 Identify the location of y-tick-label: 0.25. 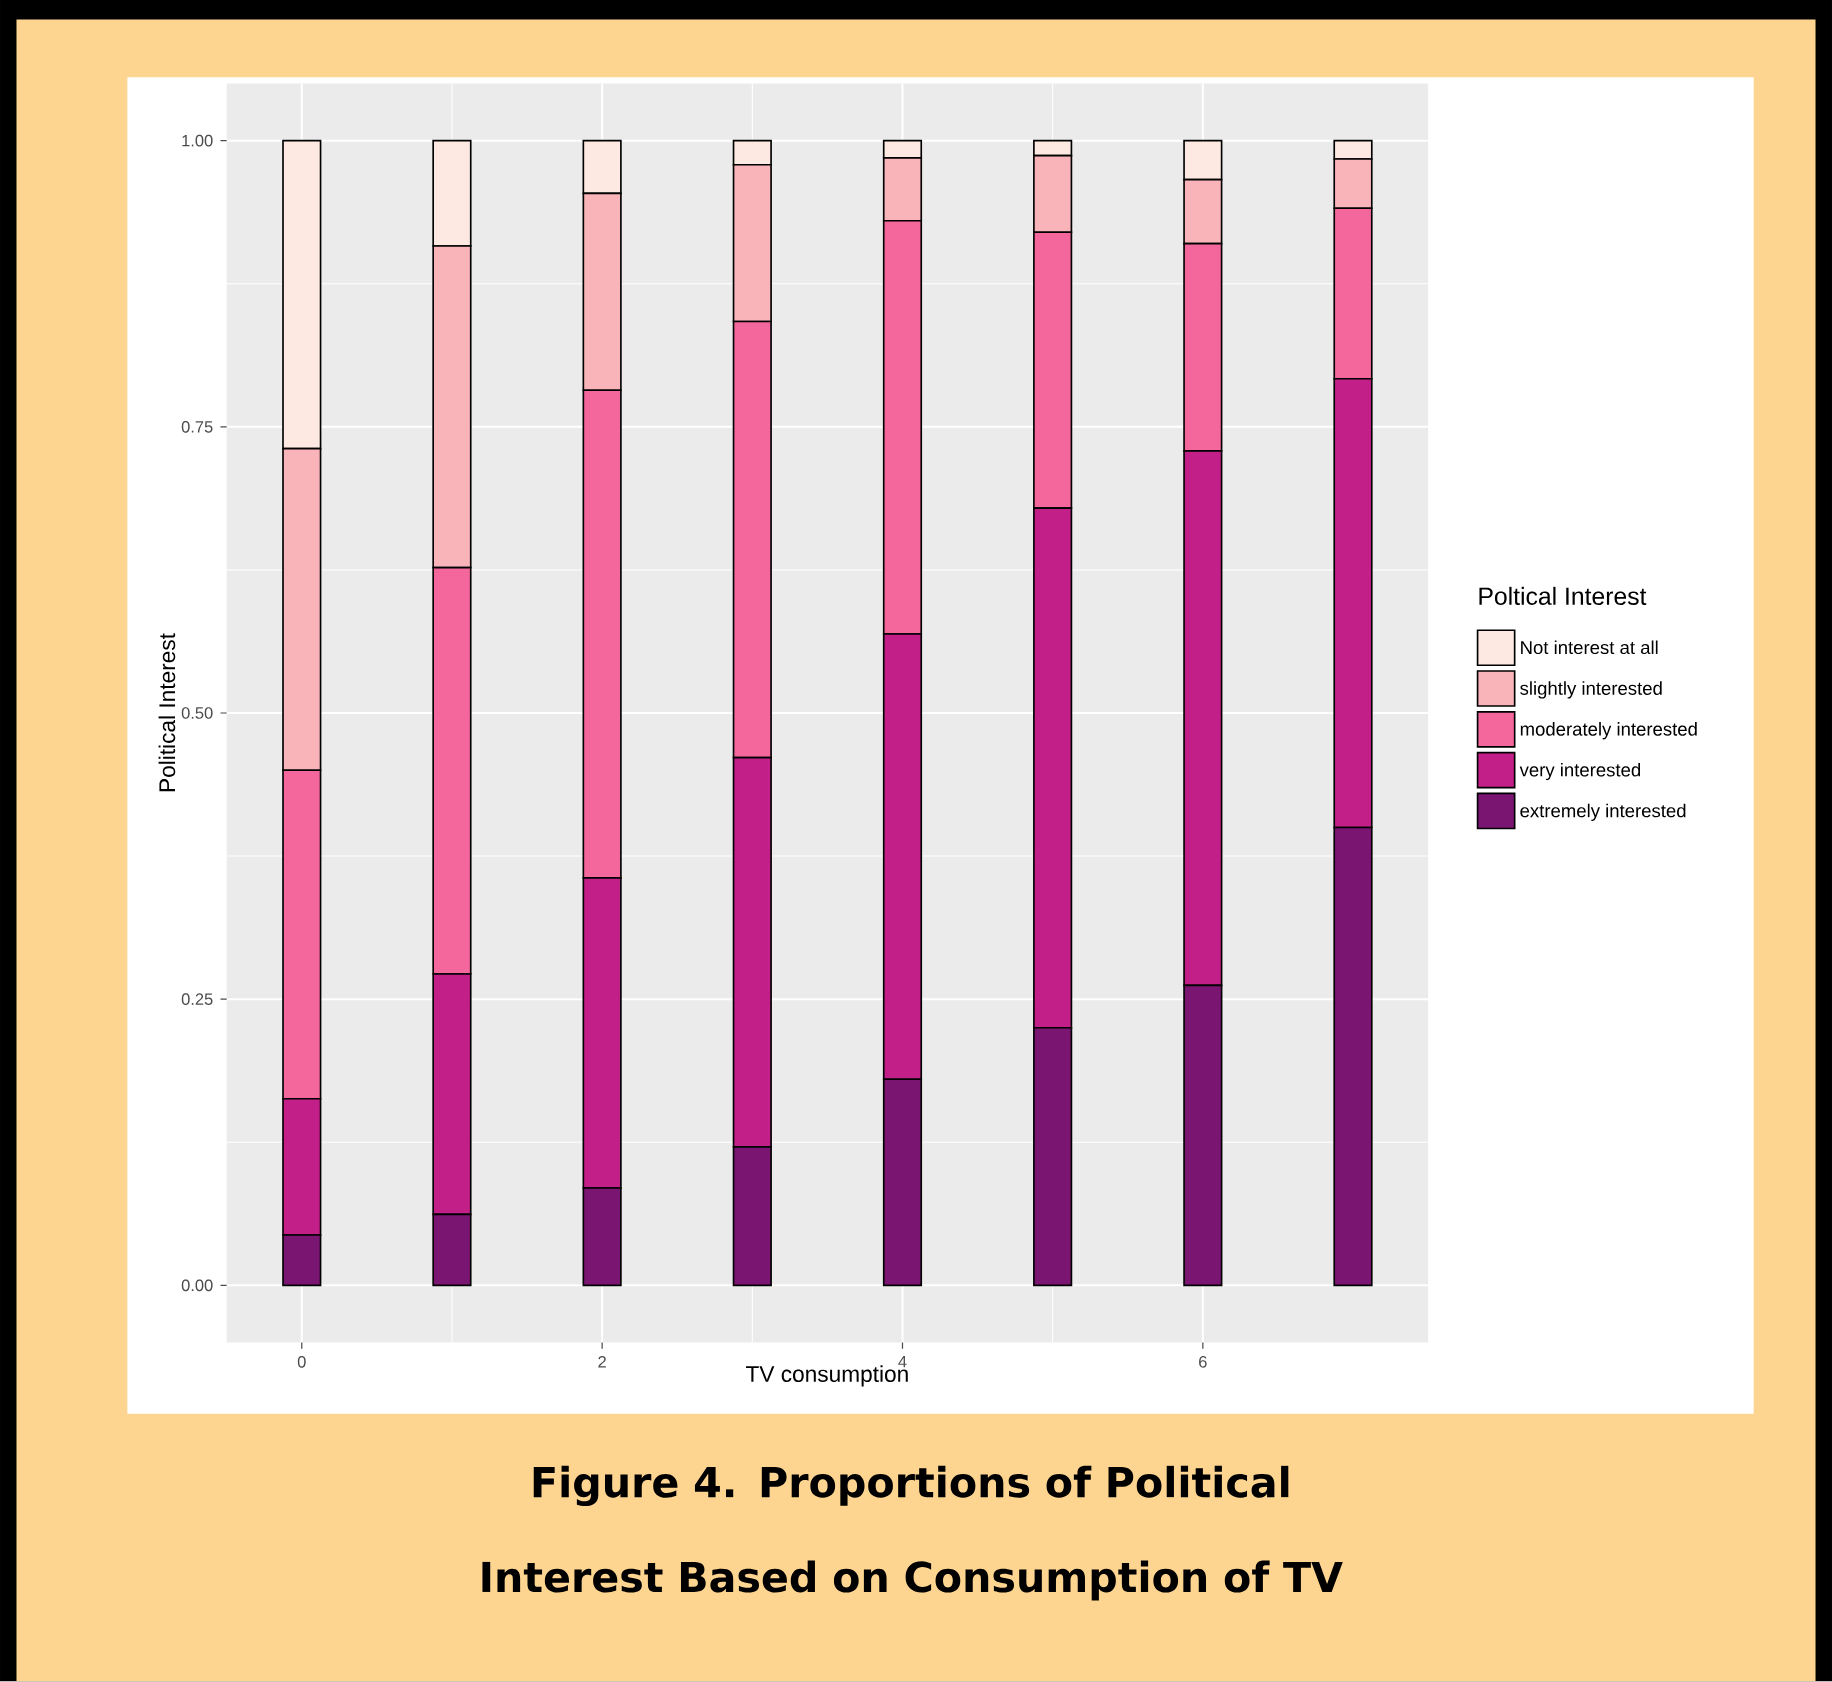
(197, 999).